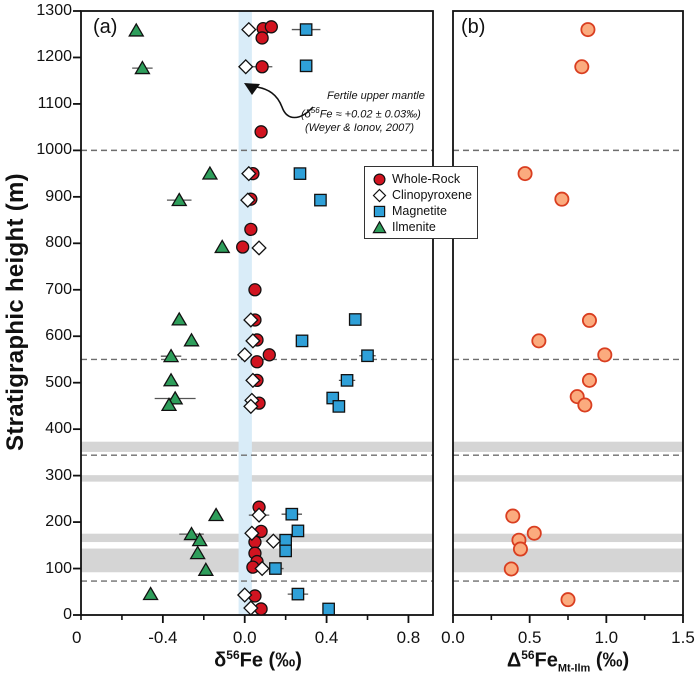  I want to click on y-tick-label: 1300, so click(54, 10).